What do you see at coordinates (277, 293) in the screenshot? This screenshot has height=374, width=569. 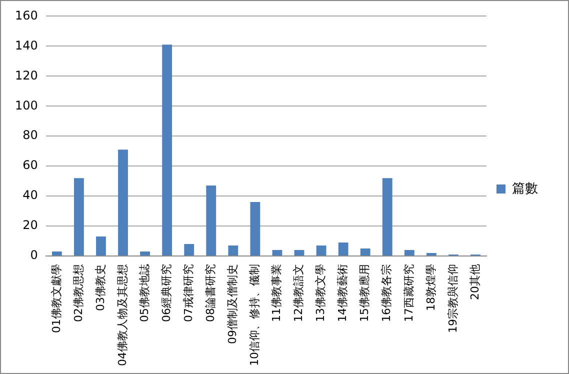 I see `x-tick-label: 11佛教事業` at bounding box center [277, 293].